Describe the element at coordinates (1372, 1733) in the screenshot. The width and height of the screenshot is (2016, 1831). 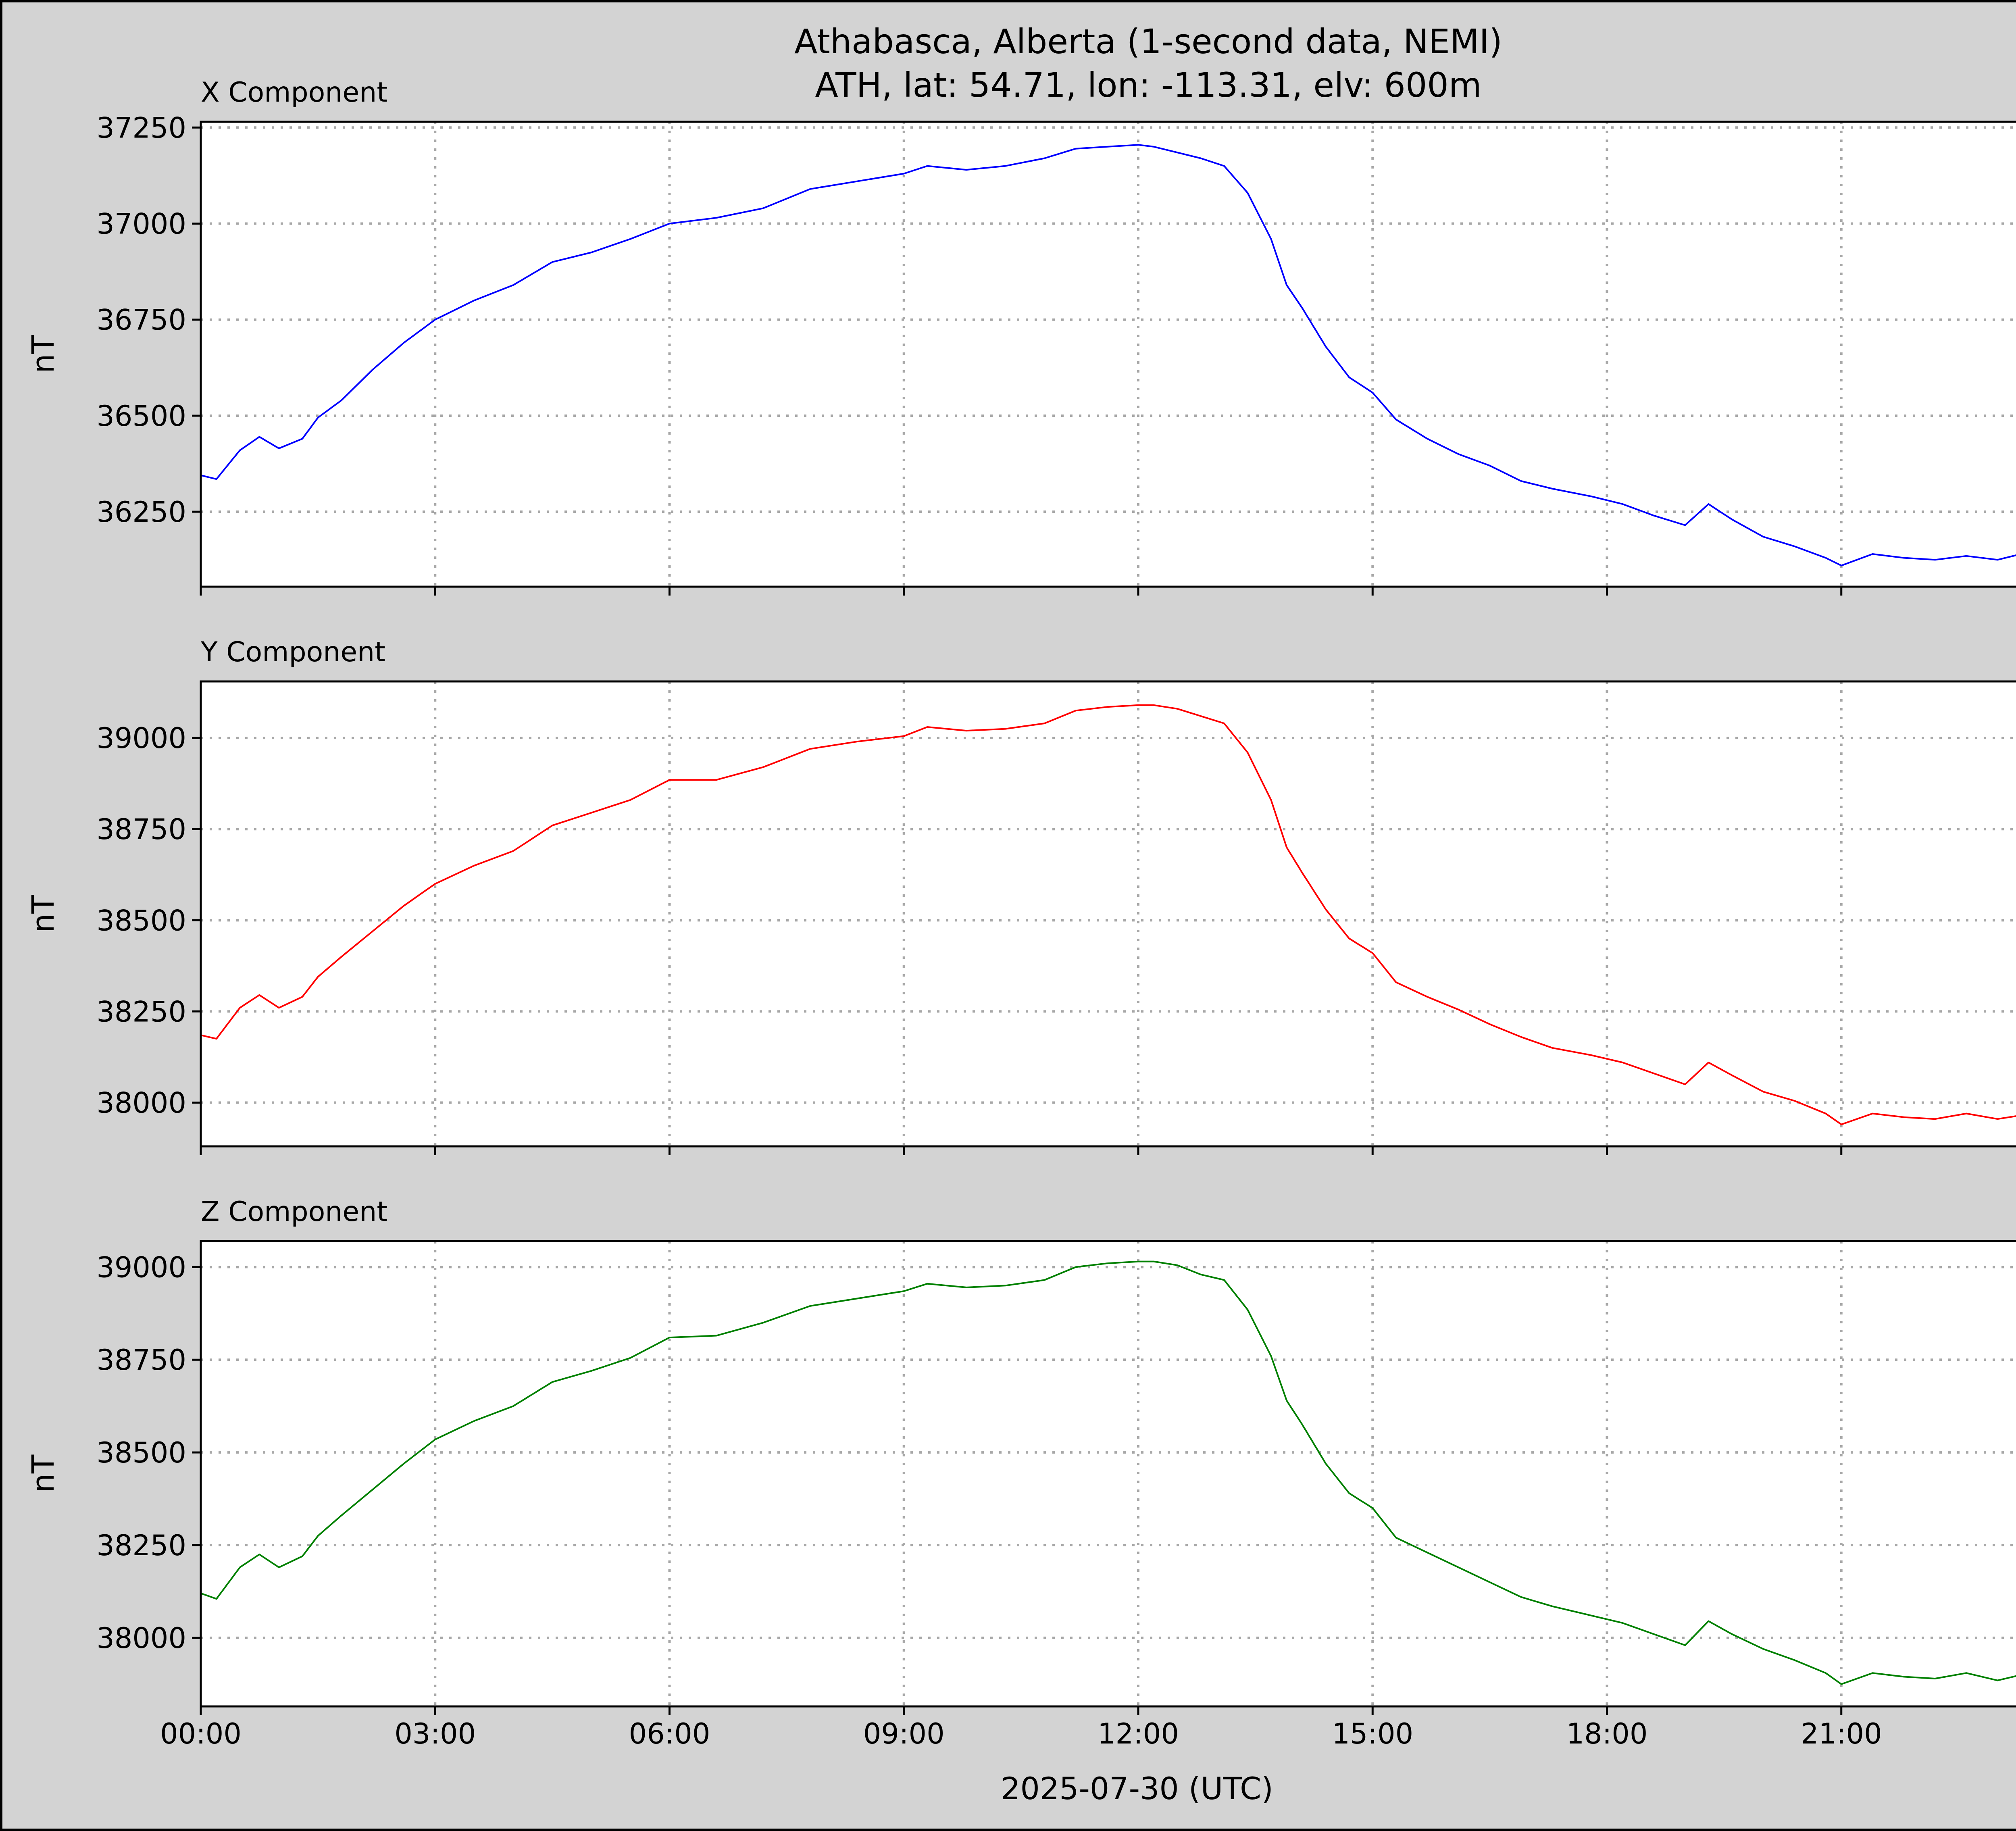
I see `x-tick-label: 15:00` at that location.